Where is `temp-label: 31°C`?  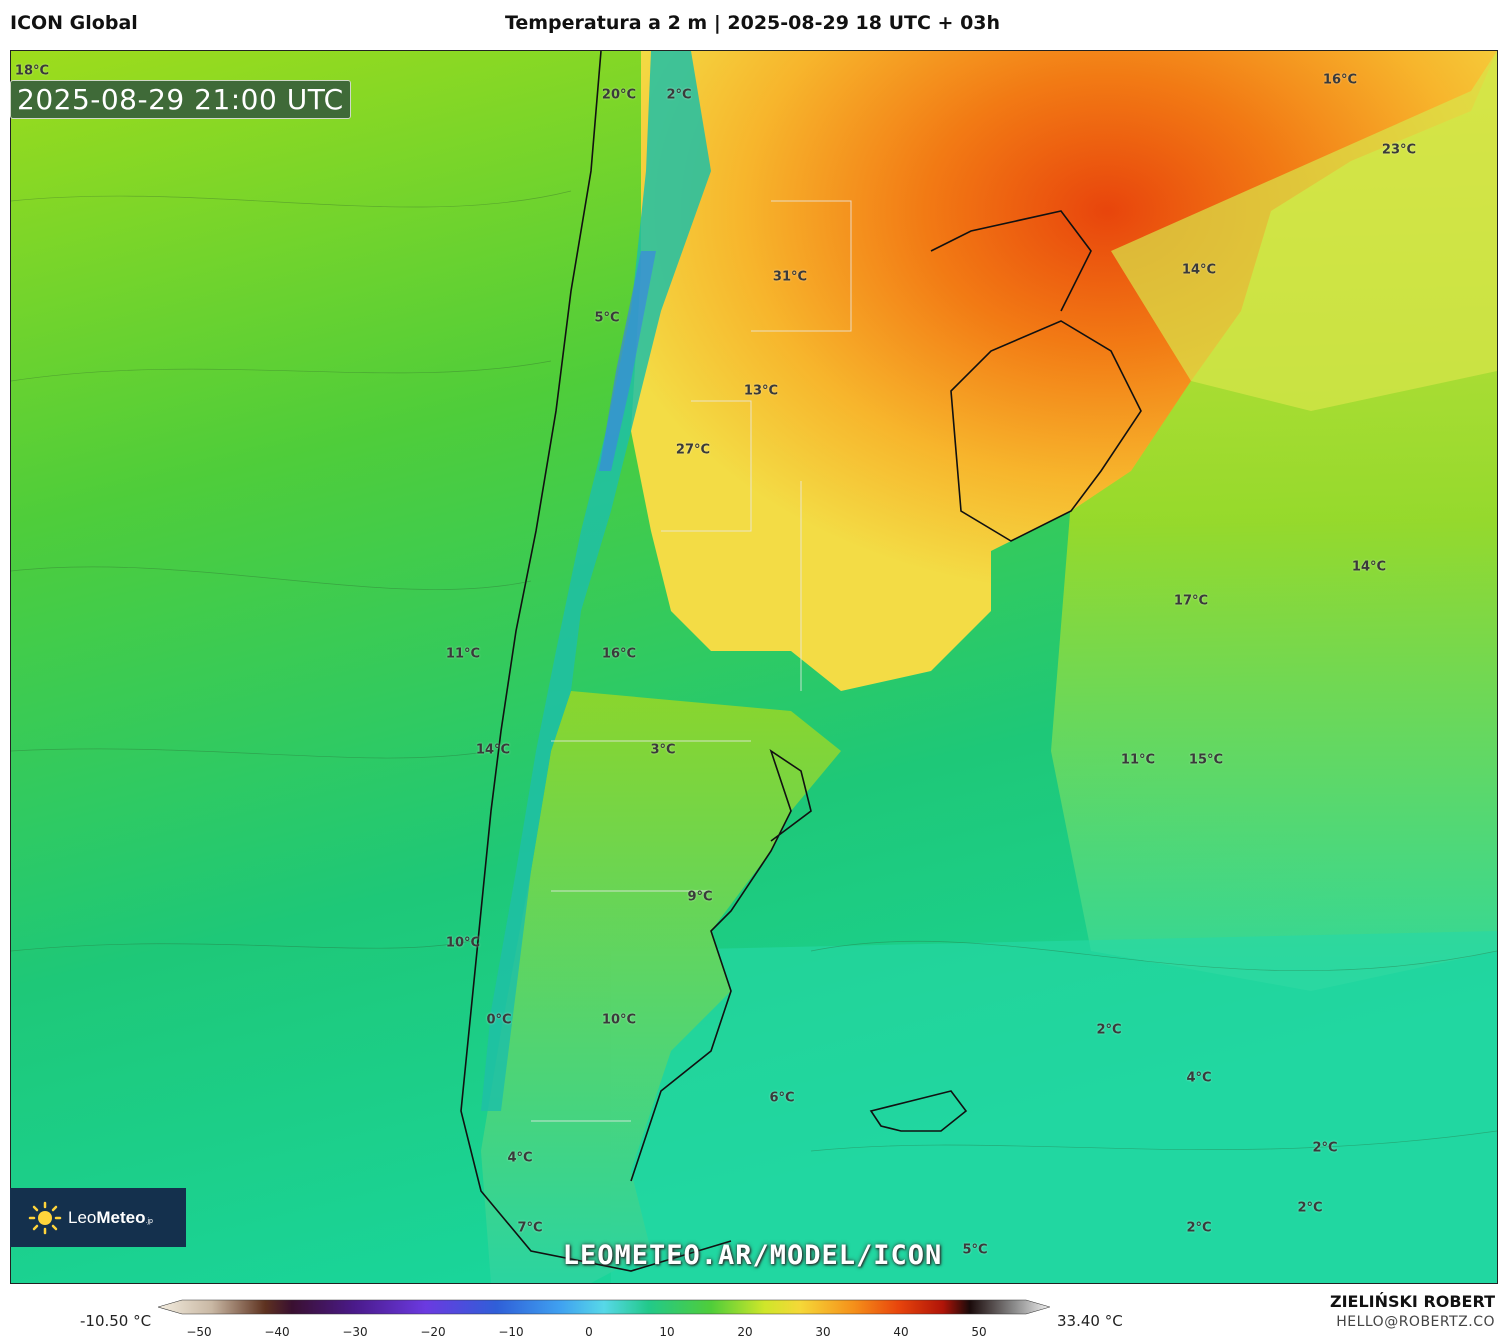 temp-label: 31°C is located at coordinates (790, 277).